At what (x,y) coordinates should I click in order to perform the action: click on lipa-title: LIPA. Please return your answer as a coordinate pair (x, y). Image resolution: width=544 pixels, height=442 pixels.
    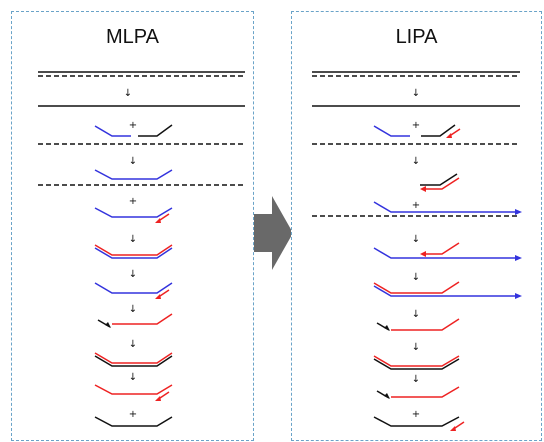
    Looking at the image, I should click on (416, 37).